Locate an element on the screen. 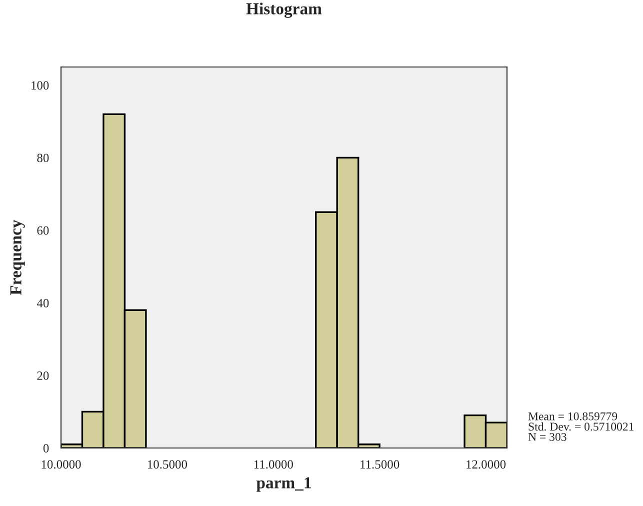  x-tick-label: 11.5000 is located at coordinates (380, 464).